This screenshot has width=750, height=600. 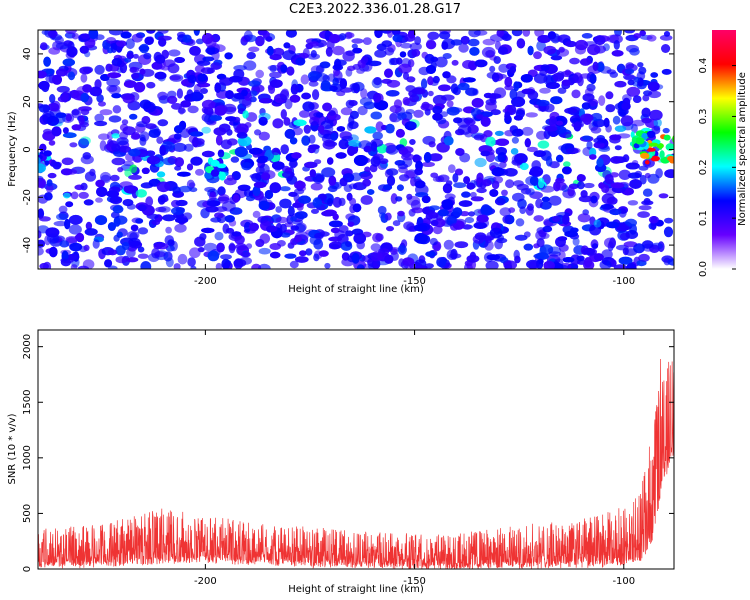 What do you see at coordinates (27, 101) in the screenshot?
I see `spectrogram-y-tick-label: 20` at bounding box center [27, 101].